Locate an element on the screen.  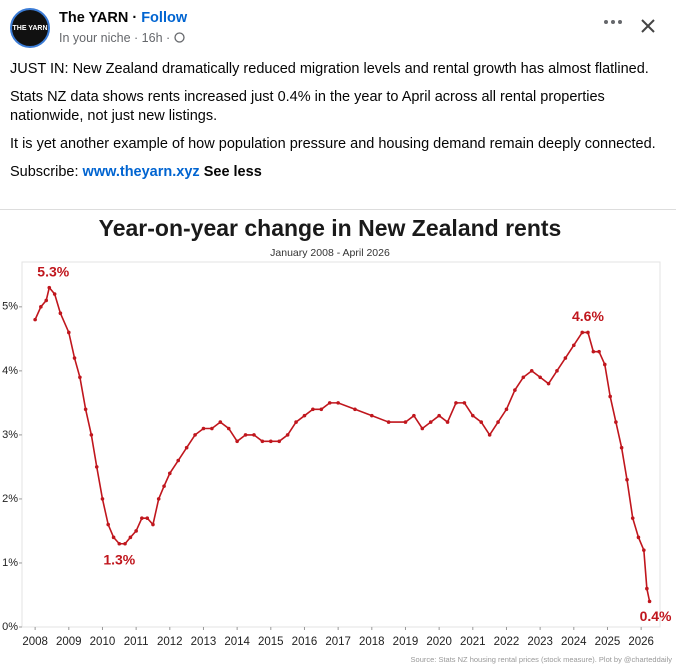
y-tick-label: 2% is located at coordinates (10, 499).